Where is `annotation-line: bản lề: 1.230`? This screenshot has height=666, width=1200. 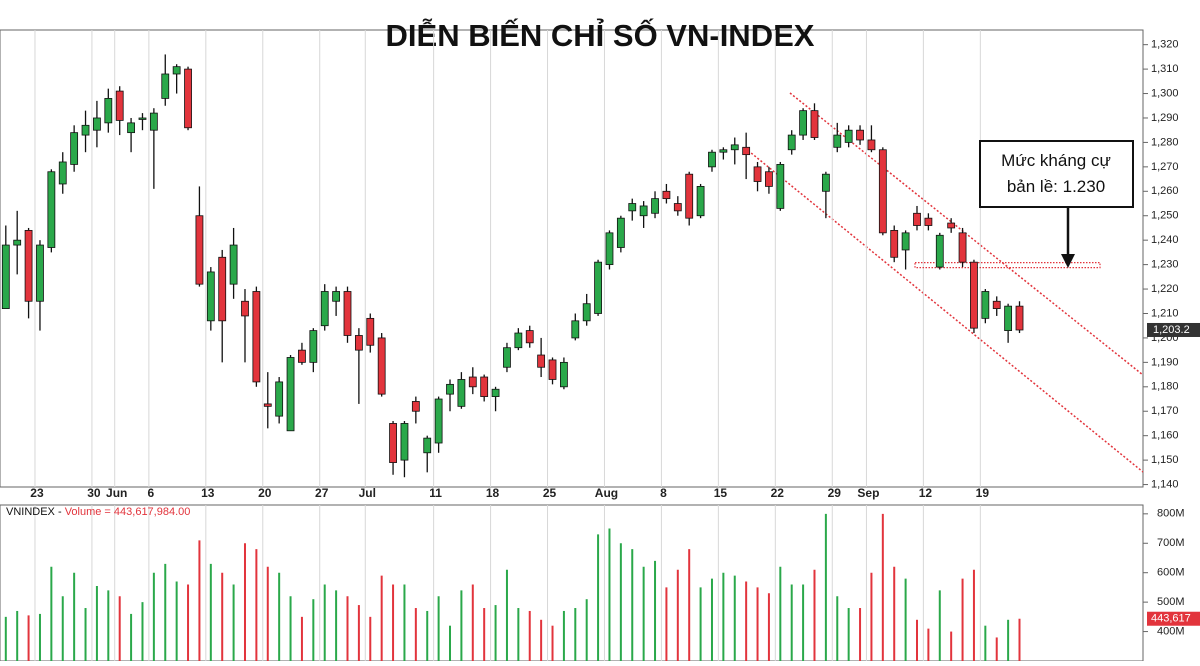
annotation-line: bản lề: 1.230 is located at coordinates (1056, 186).